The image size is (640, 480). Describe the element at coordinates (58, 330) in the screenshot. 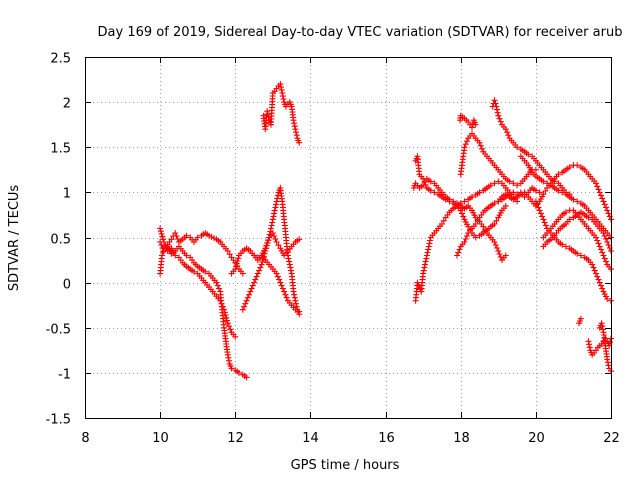

I see `y-tick-label: -0.5` at that location.